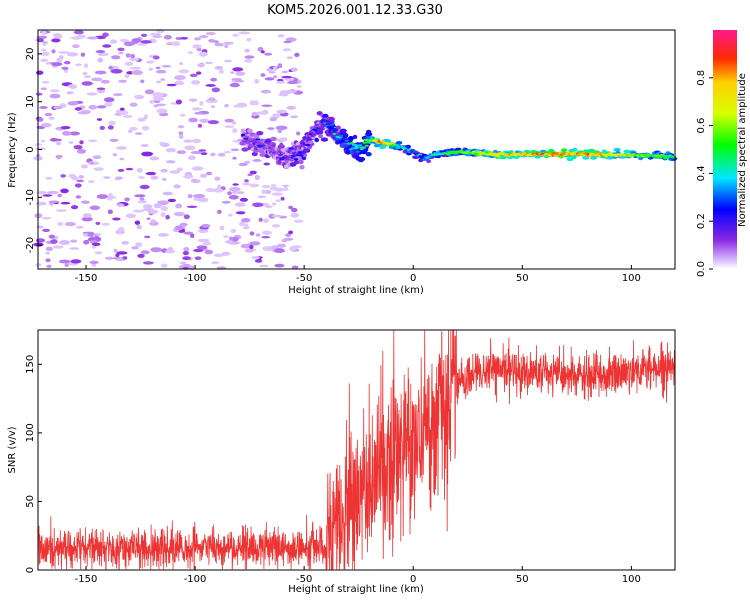 The width and height of the screenshot is (750, 600). What do you see at coordinates (30, 570) in the screenshot?
I see `y-tick-label: 0` at bounding box center [30, 570].